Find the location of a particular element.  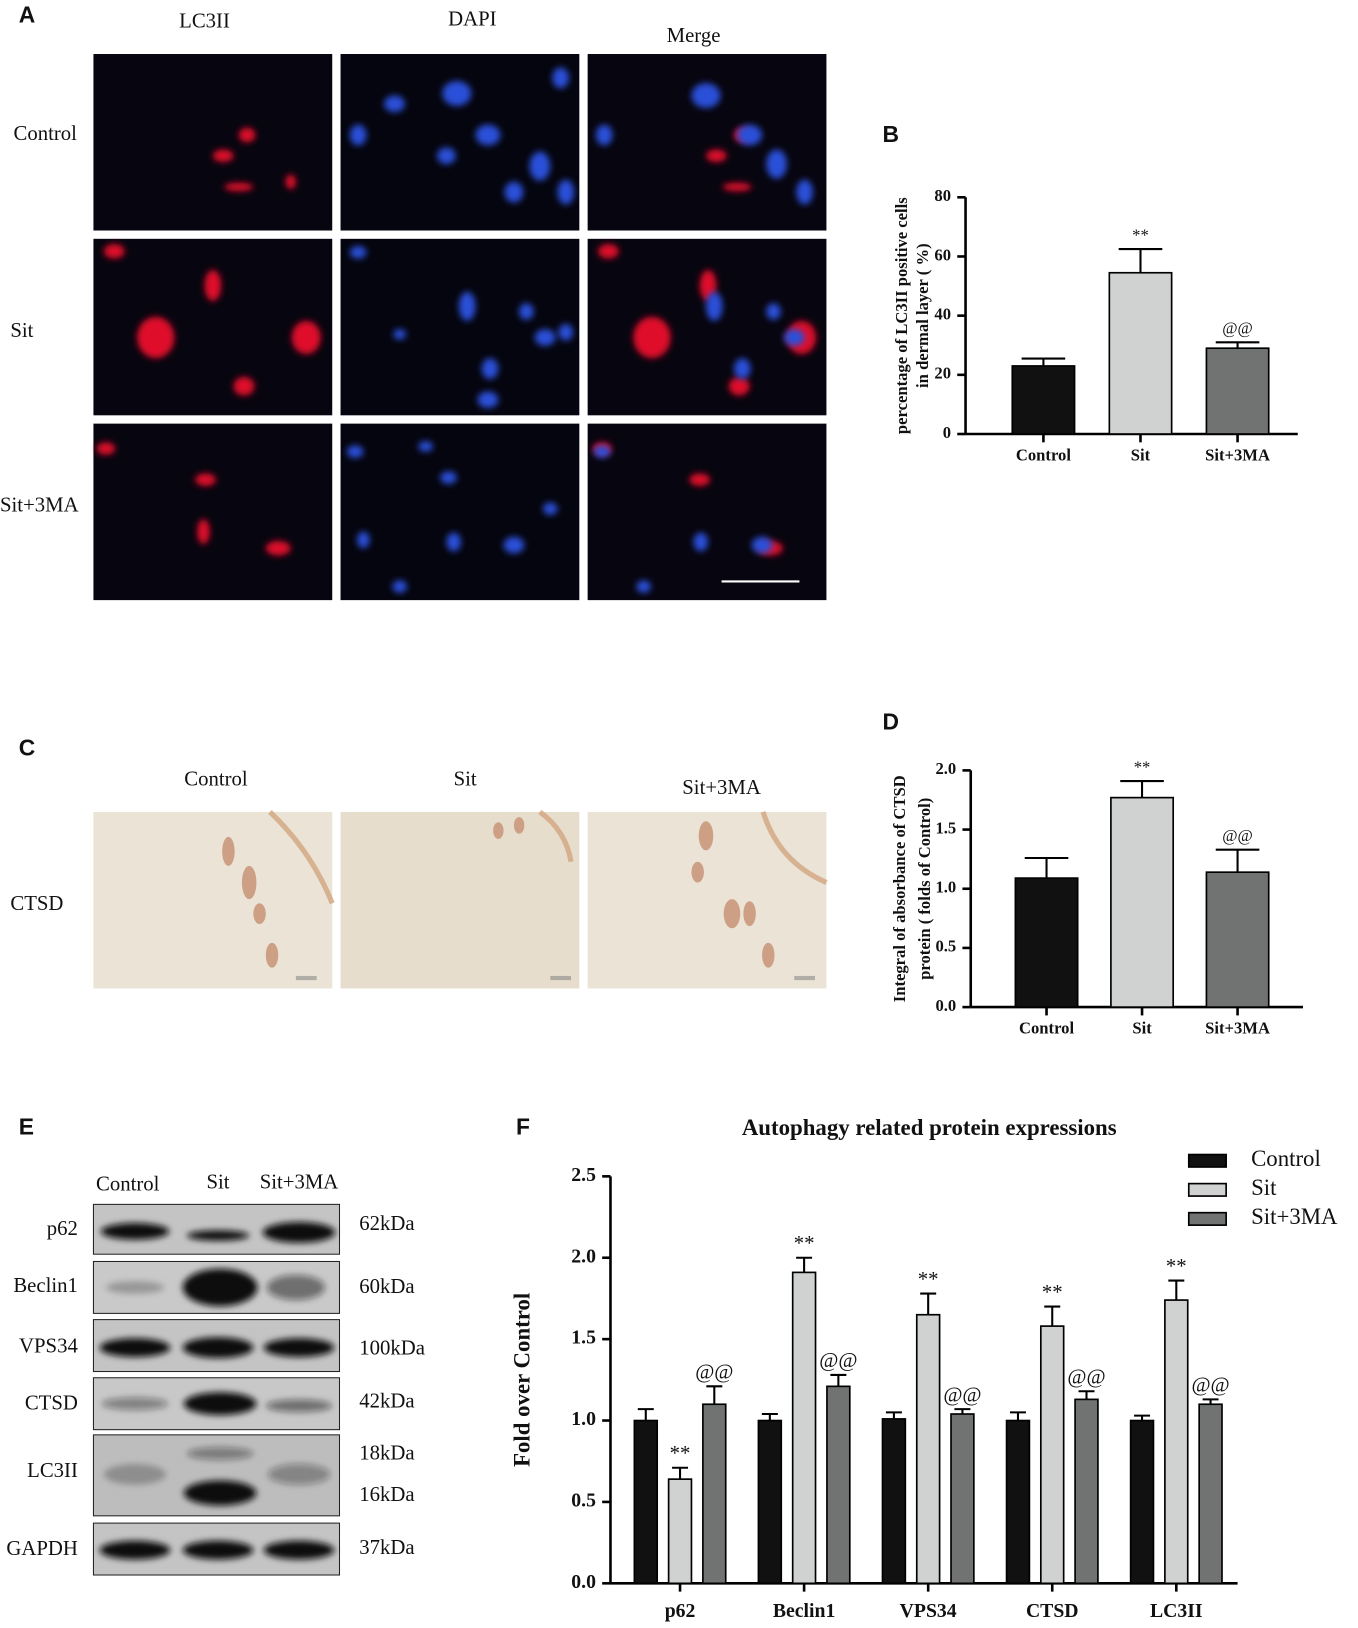

y-axis-label: protein ( folds of Control) is located at coordinates (924, 889).